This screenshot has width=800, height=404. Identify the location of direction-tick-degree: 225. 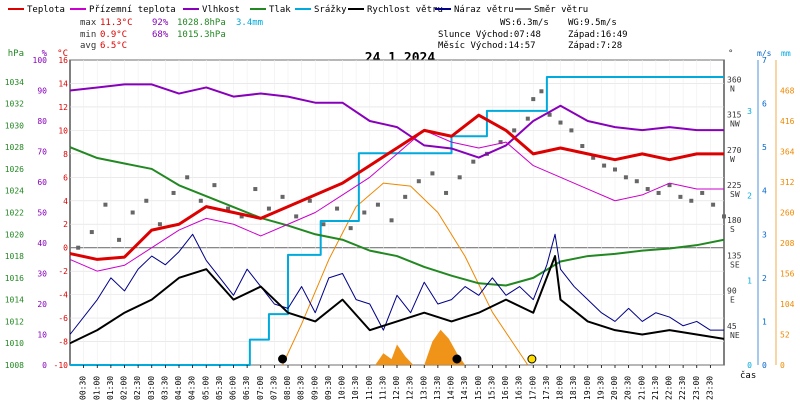
(734, 185).